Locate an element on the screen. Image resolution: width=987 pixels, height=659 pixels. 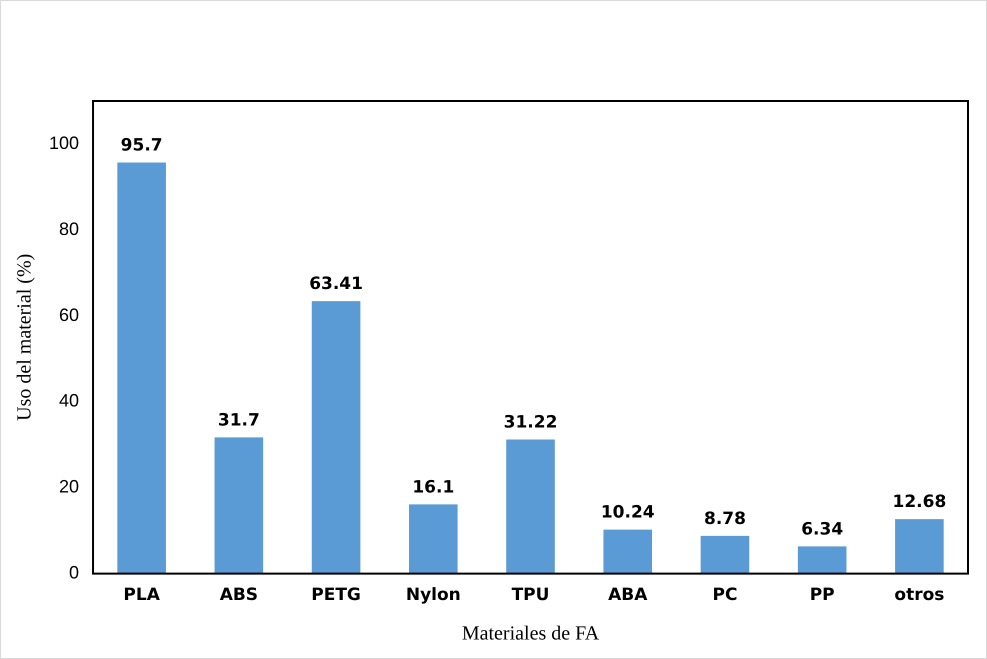
y-tick-label: 40 is located at coordinates (69, 400).